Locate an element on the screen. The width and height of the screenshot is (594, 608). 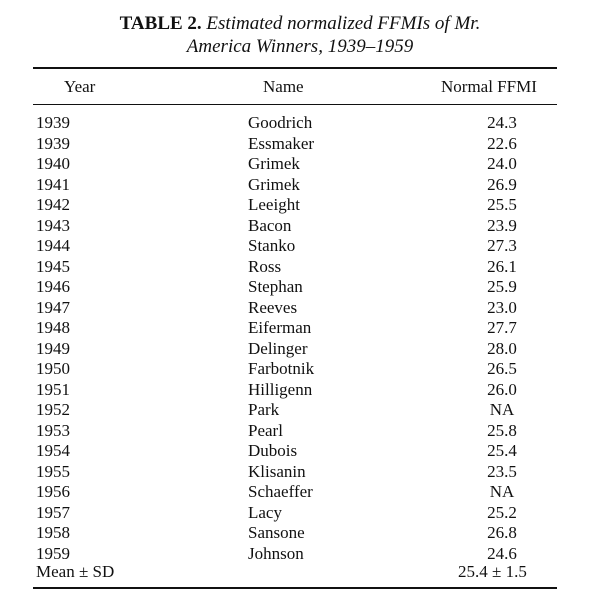
cell-ffmi: 22.6 is located at coordinates (502, 143).